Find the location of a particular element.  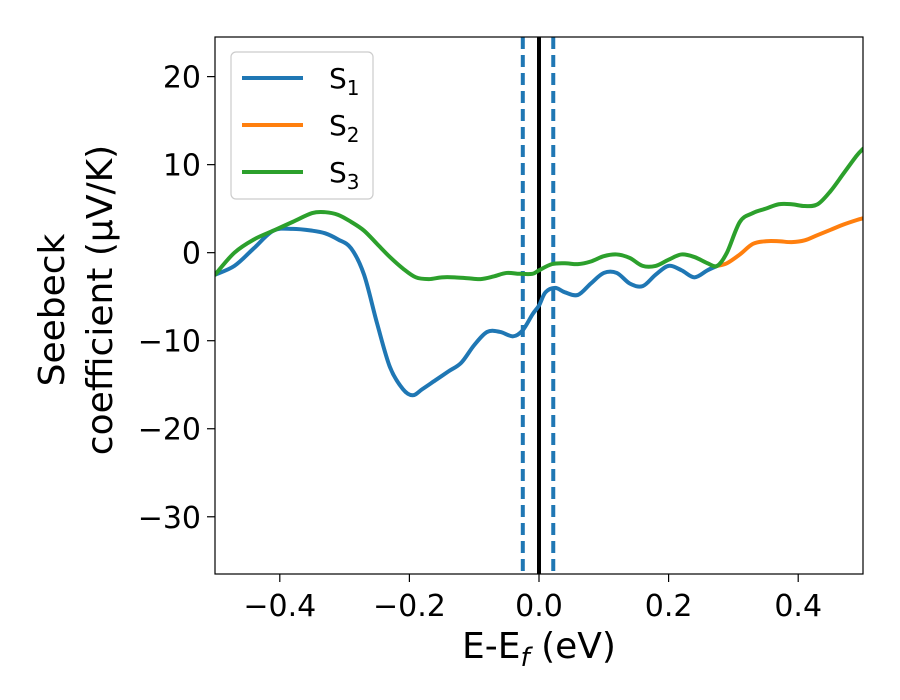

legend: S1 S2 S3 is located at coordinates (302, 125).